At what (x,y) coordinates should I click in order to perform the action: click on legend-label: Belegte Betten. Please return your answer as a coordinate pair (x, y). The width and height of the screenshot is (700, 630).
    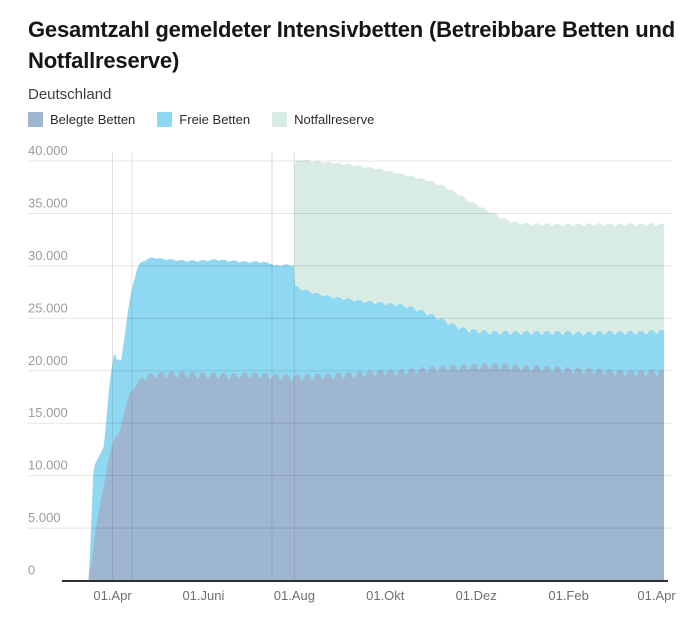
    Looking at the image, I should click on (93, 119).